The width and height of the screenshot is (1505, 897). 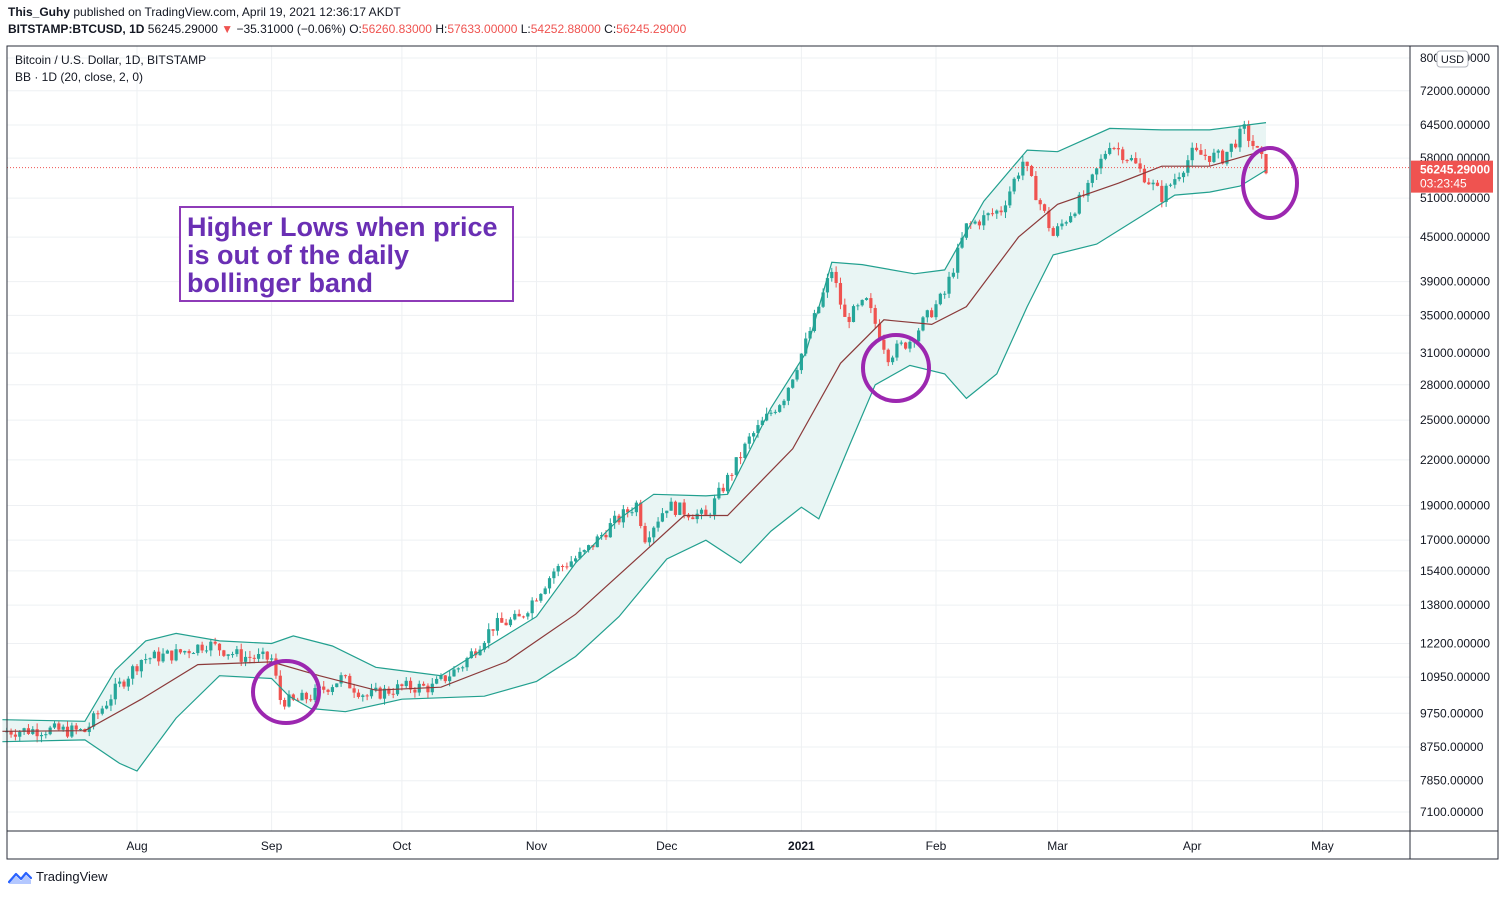 I want to click on annotation-line-1: Higher Lows when price, so click(x=342, y=227).